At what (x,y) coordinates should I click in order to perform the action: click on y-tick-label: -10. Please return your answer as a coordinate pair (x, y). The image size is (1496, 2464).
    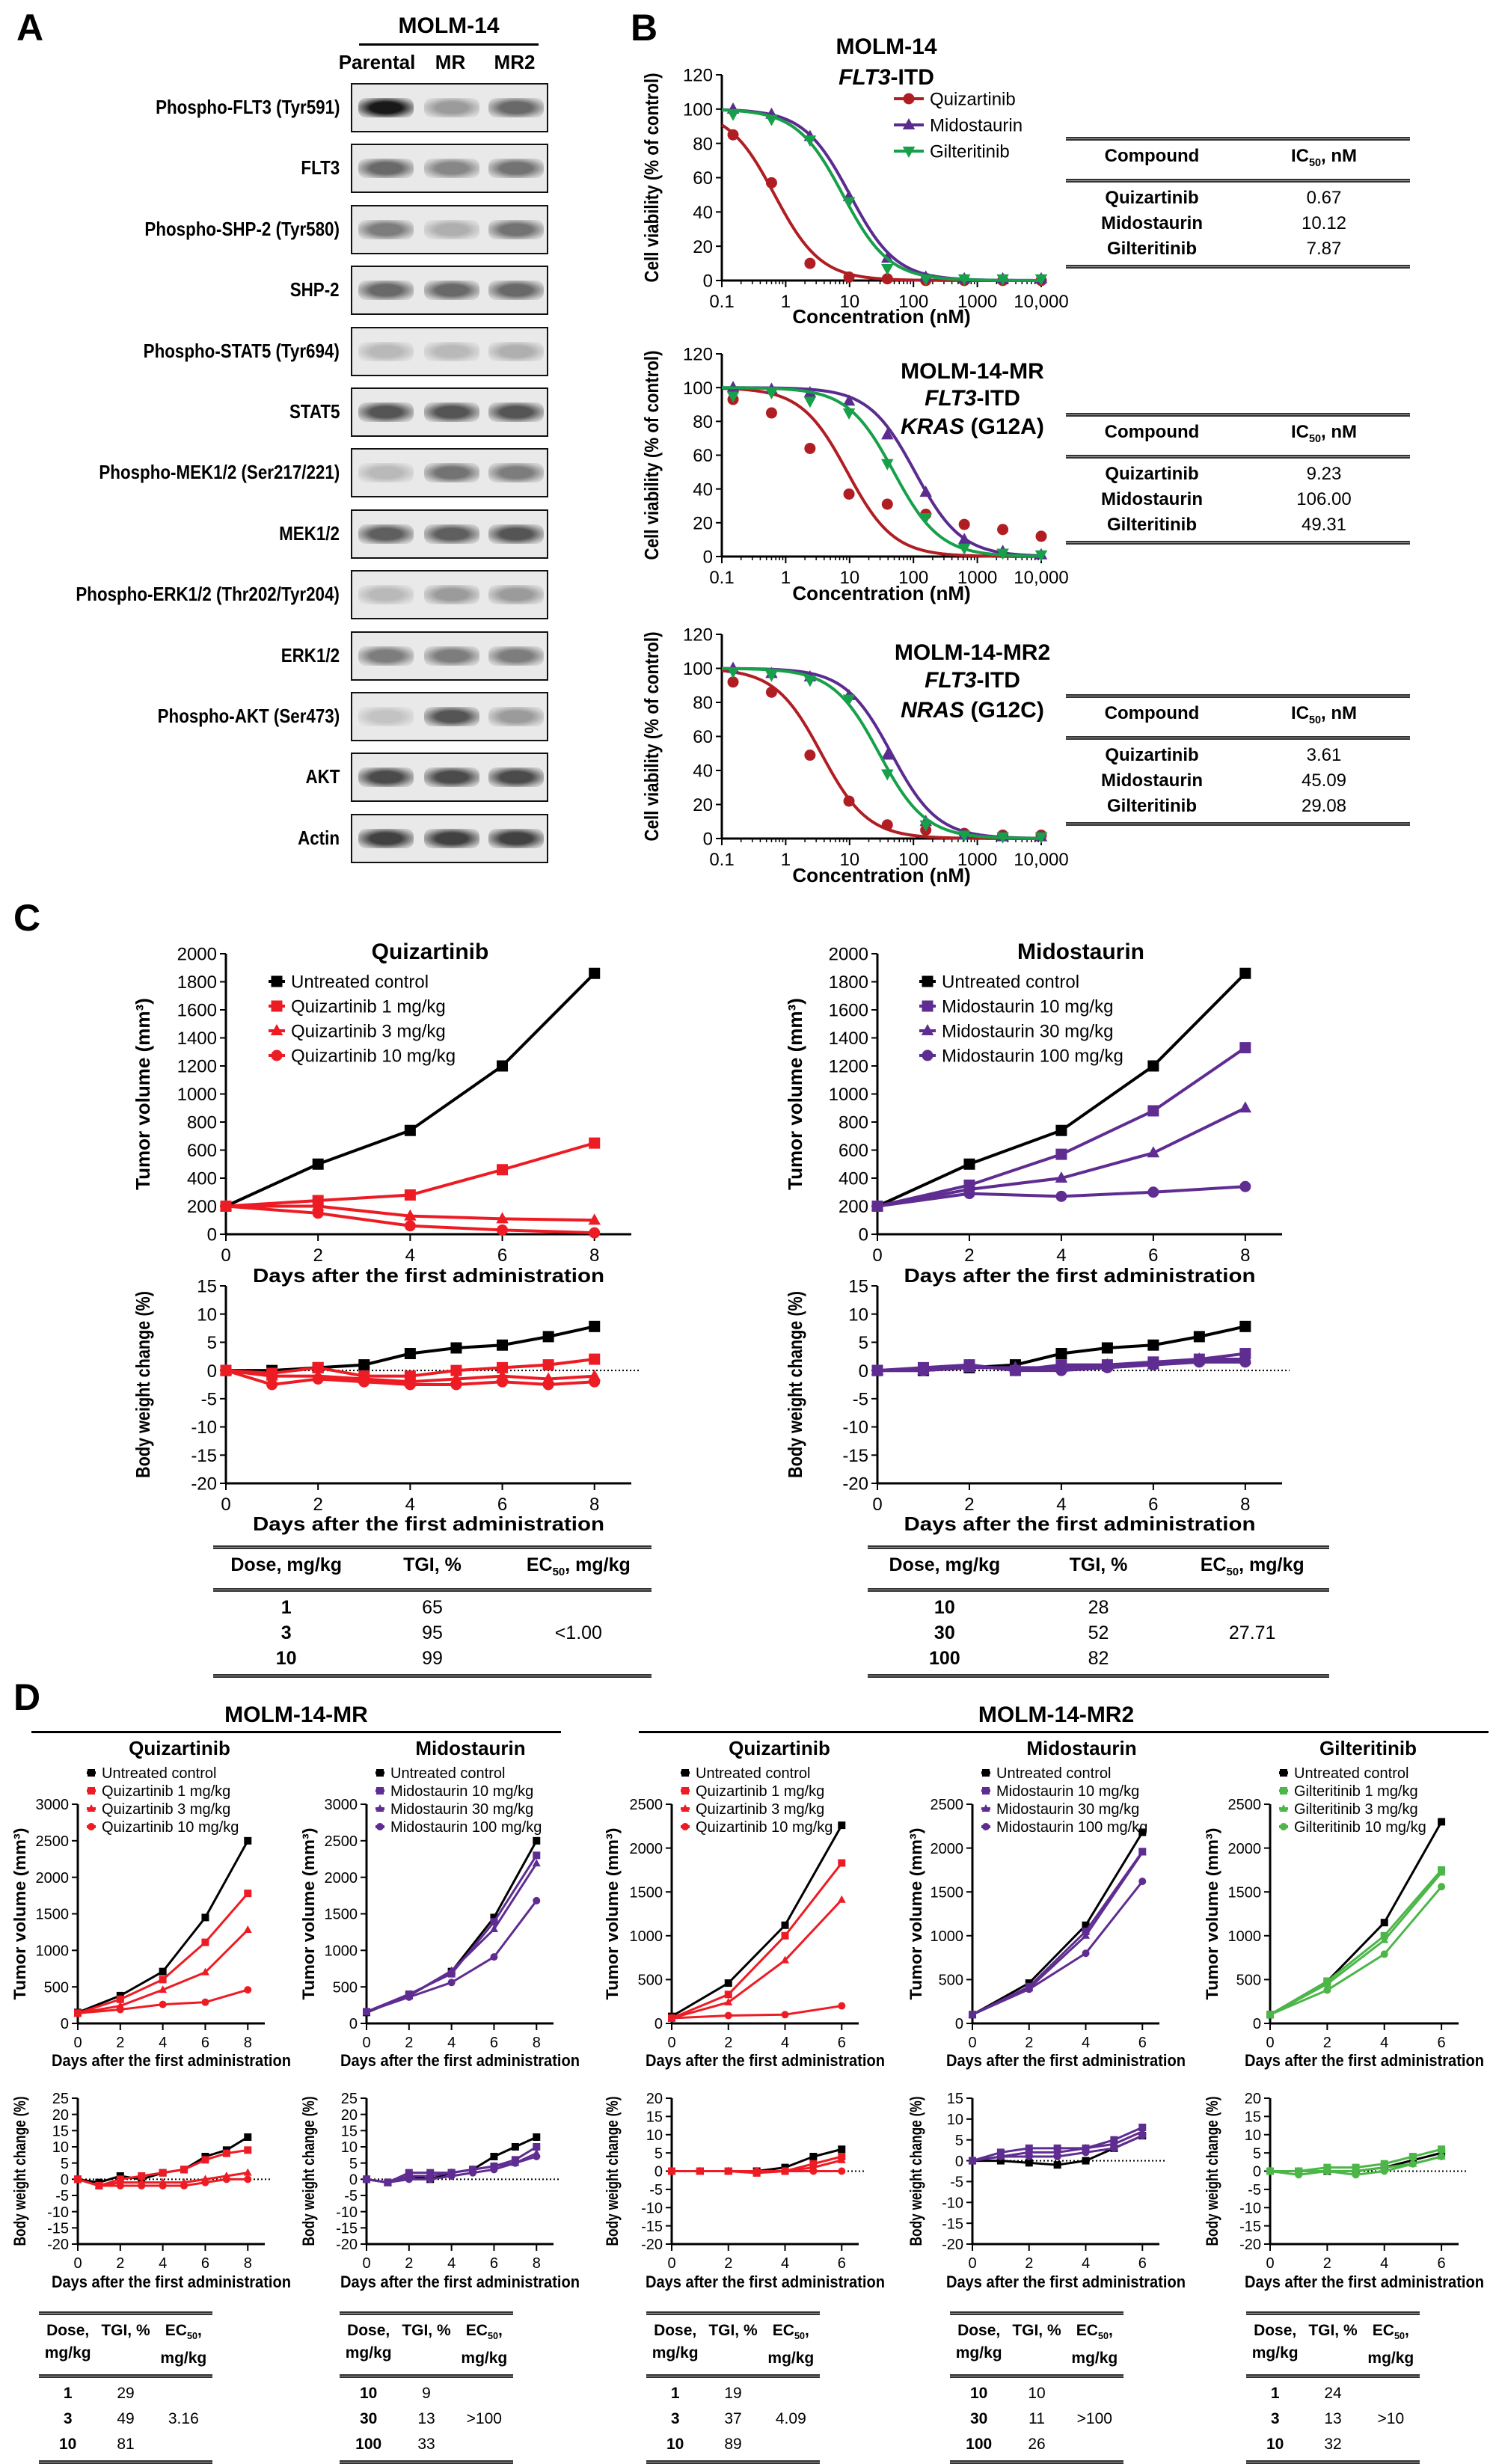
    Looking at the image, I should click on (855, 1428).